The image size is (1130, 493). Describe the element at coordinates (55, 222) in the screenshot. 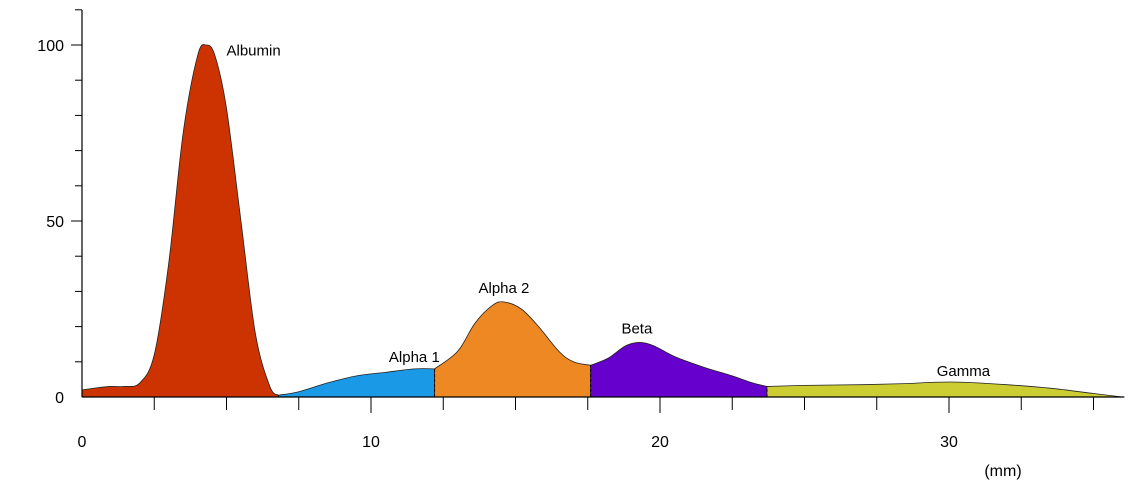

I see `y-tick-label: 50` at that location.